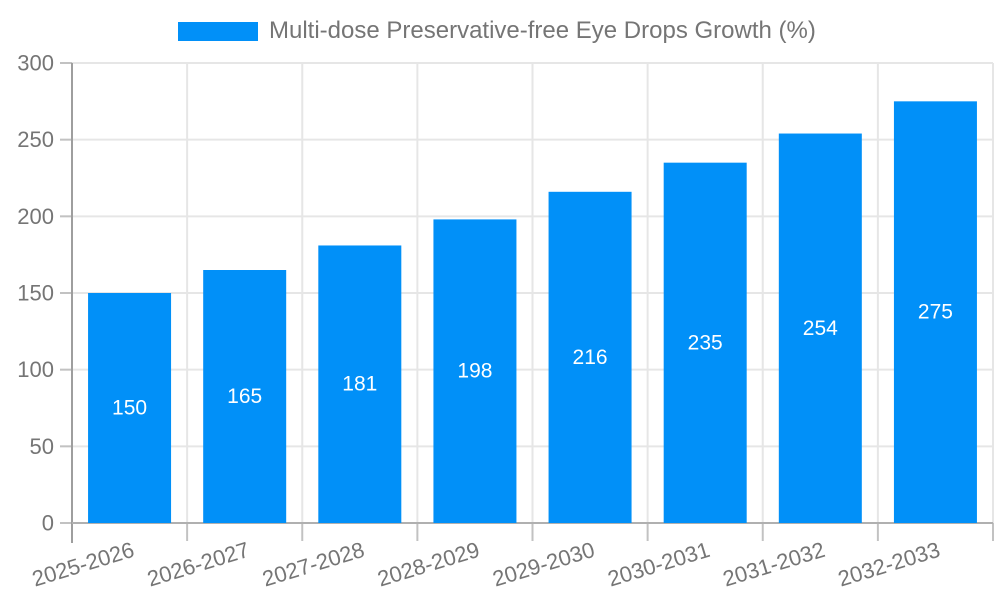  Describe the element at coordinates (35, 293) in the screenshot. I see `y-tick-label: 150` at that location.